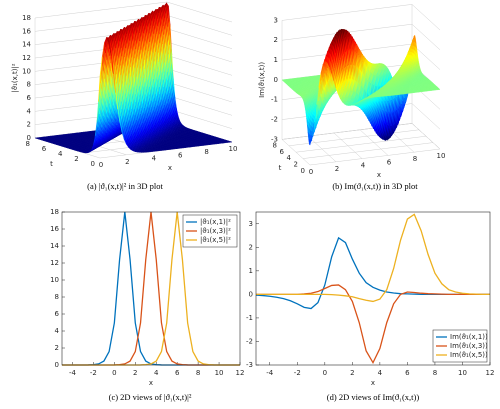  What do you see at coordinates (262, 80) in the screenshot?
I see `z-axis-label: Im(ϑ₁(x,t))` at bounding box center [262, 80].